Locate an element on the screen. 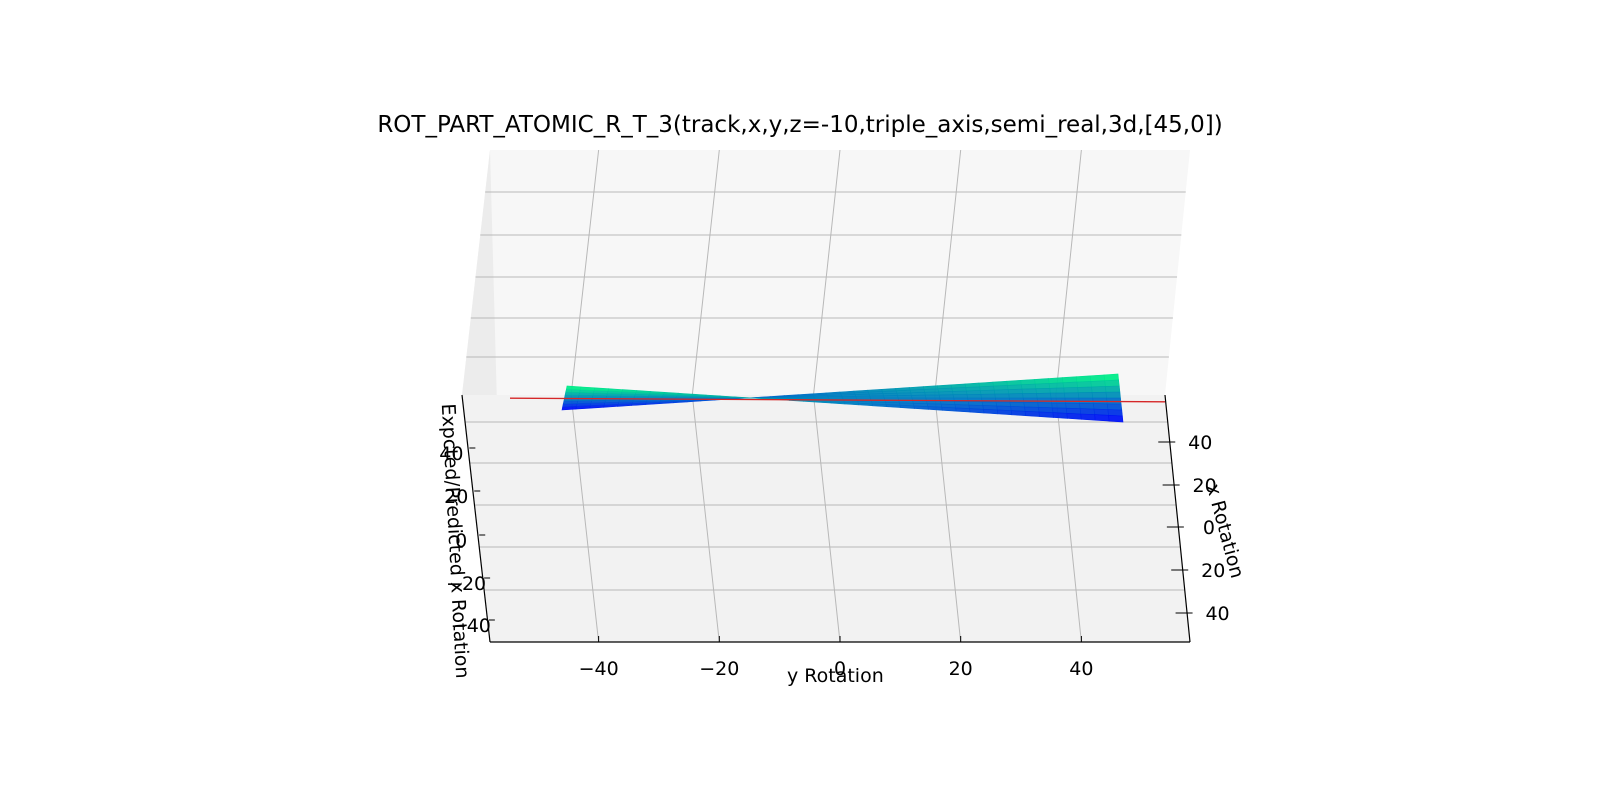 The width and height of the screenshot is (1600, 800). floor-pane is located at coordinates (826, 518).